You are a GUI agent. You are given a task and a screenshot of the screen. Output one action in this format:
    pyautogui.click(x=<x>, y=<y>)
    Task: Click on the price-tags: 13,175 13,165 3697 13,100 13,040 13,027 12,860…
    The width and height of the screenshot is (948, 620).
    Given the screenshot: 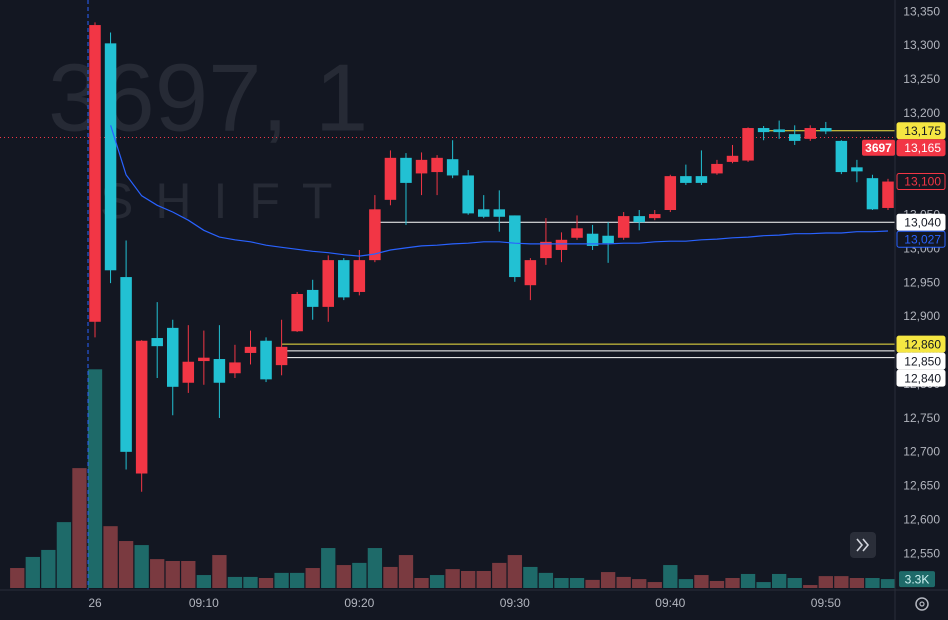 What is the action you would take?
    pyautogui.click(x=904, y=355)
    